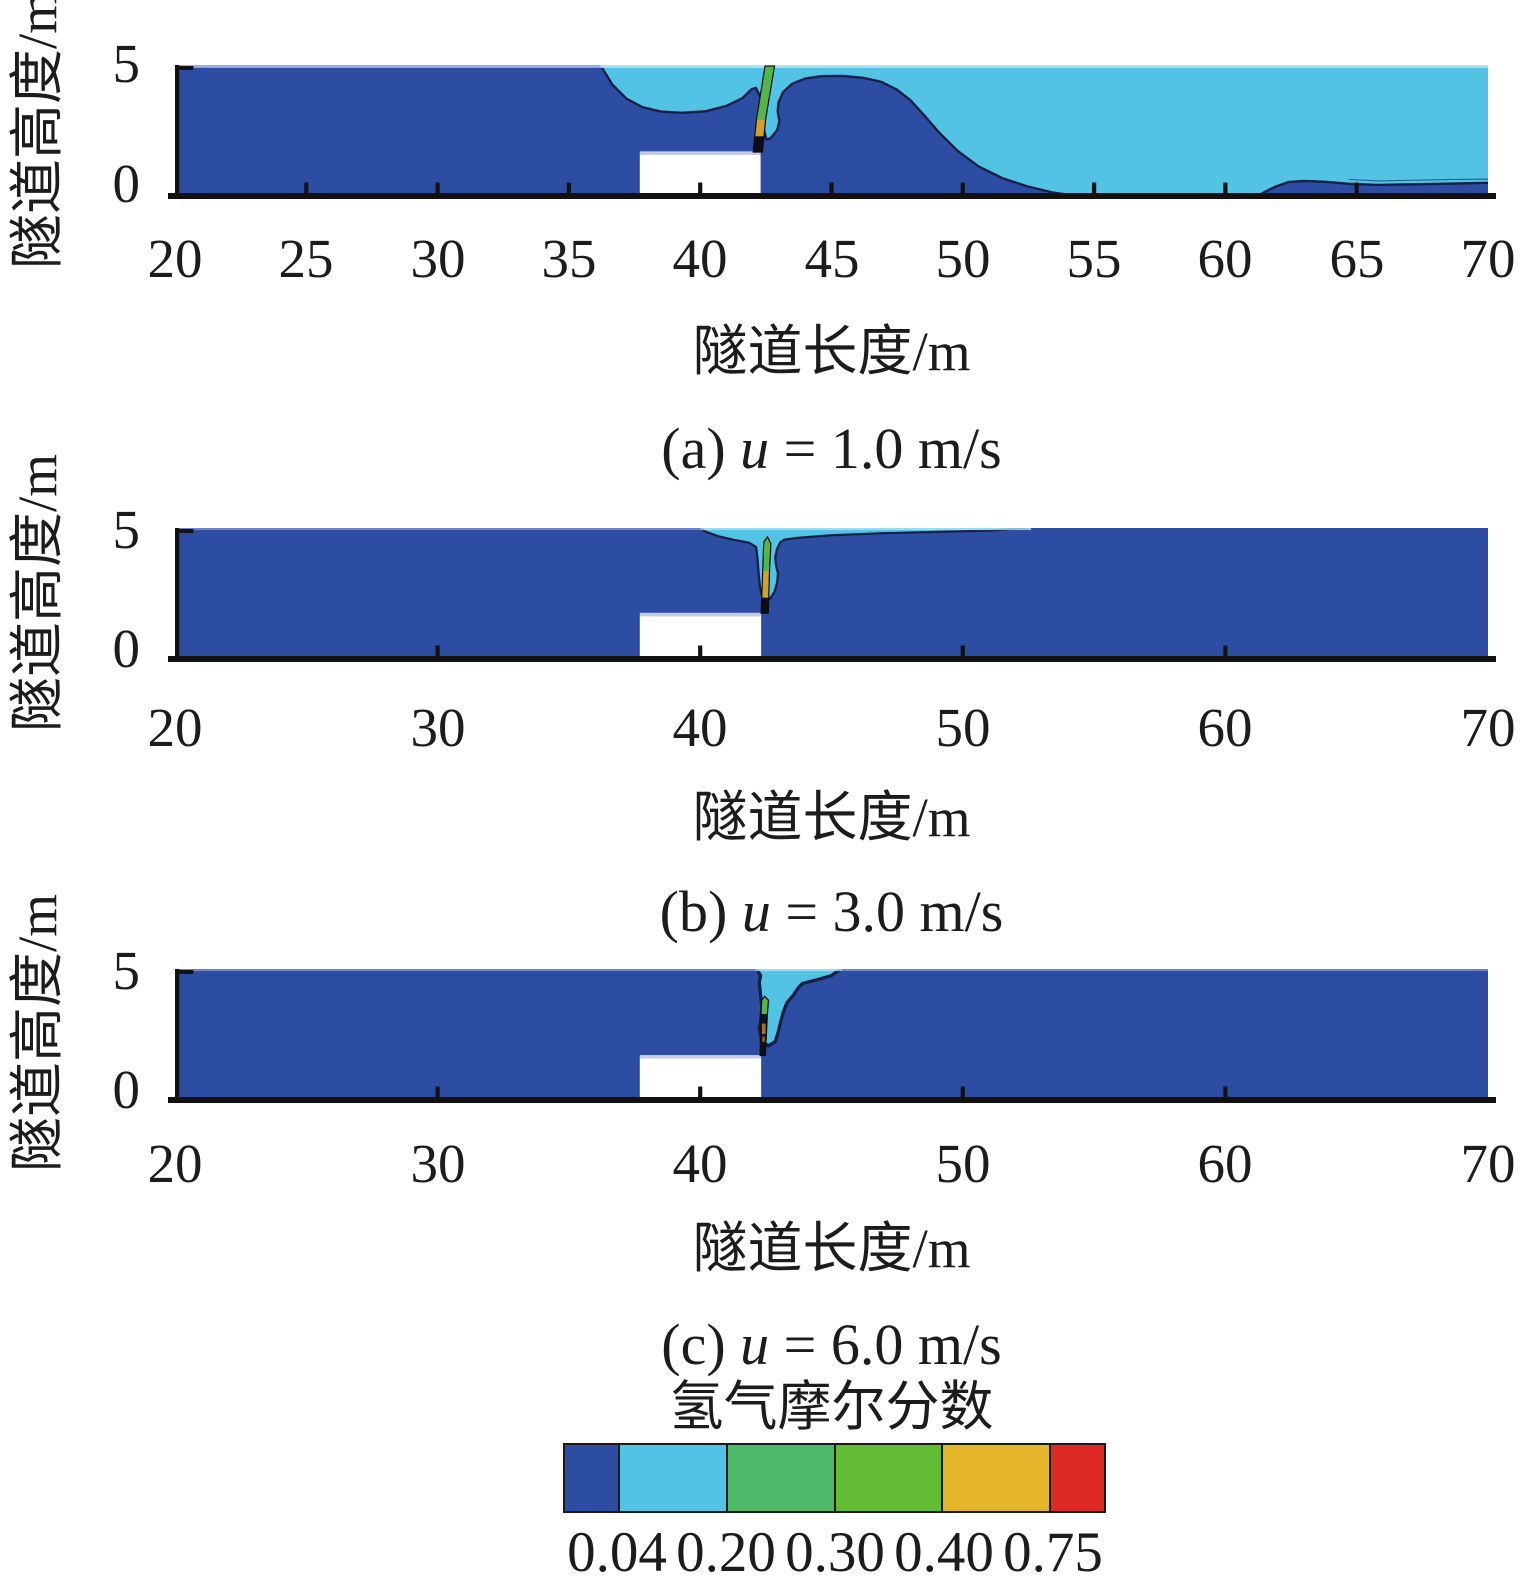  I want to click on tick-label: 65, so click(1357, 258).